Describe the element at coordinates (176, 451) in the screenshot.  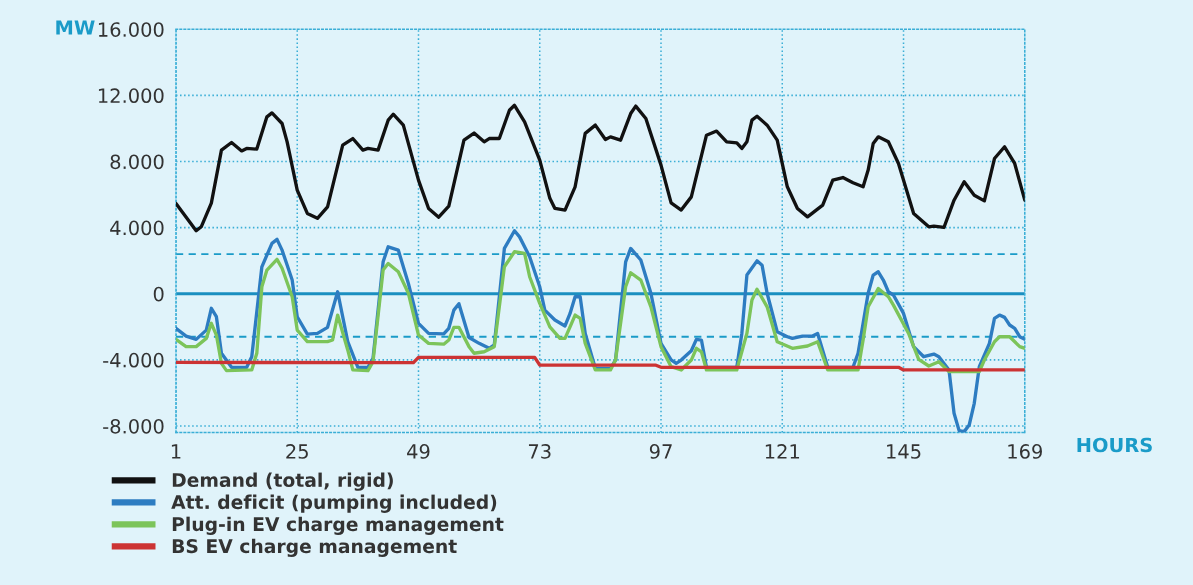
I see `x-tick-label: 1` at that location.